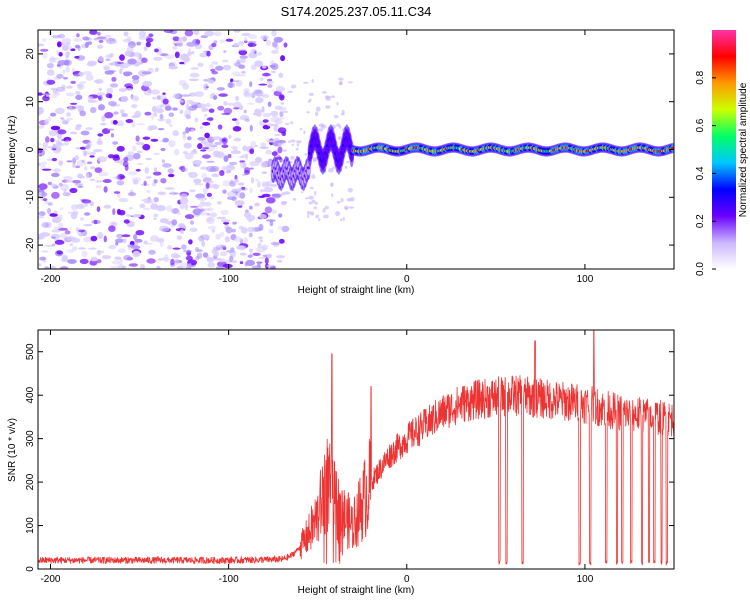 The image size is (750, 605). What do you see at coordinates (356, 590) in the screenshot?
I see `snr-xlabel: Height of straight line (km)` at bounding box center [356, 590].